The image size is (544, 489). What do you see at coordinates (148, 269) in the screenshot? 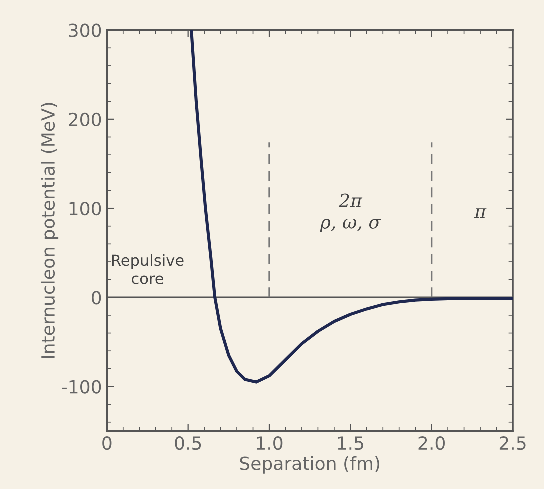
I see `annotation: Repulsive core` at bounding box center [148, 269].